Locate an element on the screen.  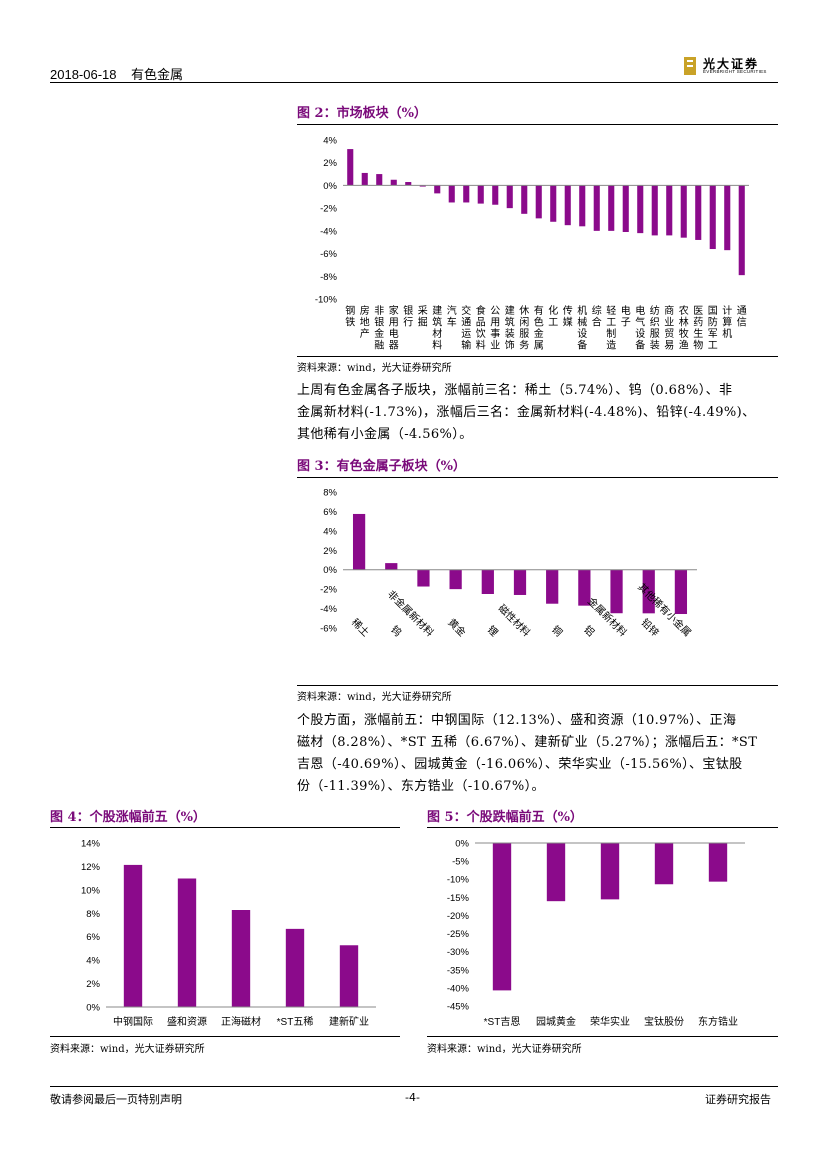
category-label: 电气设备 is located at coordinates (640, 328).